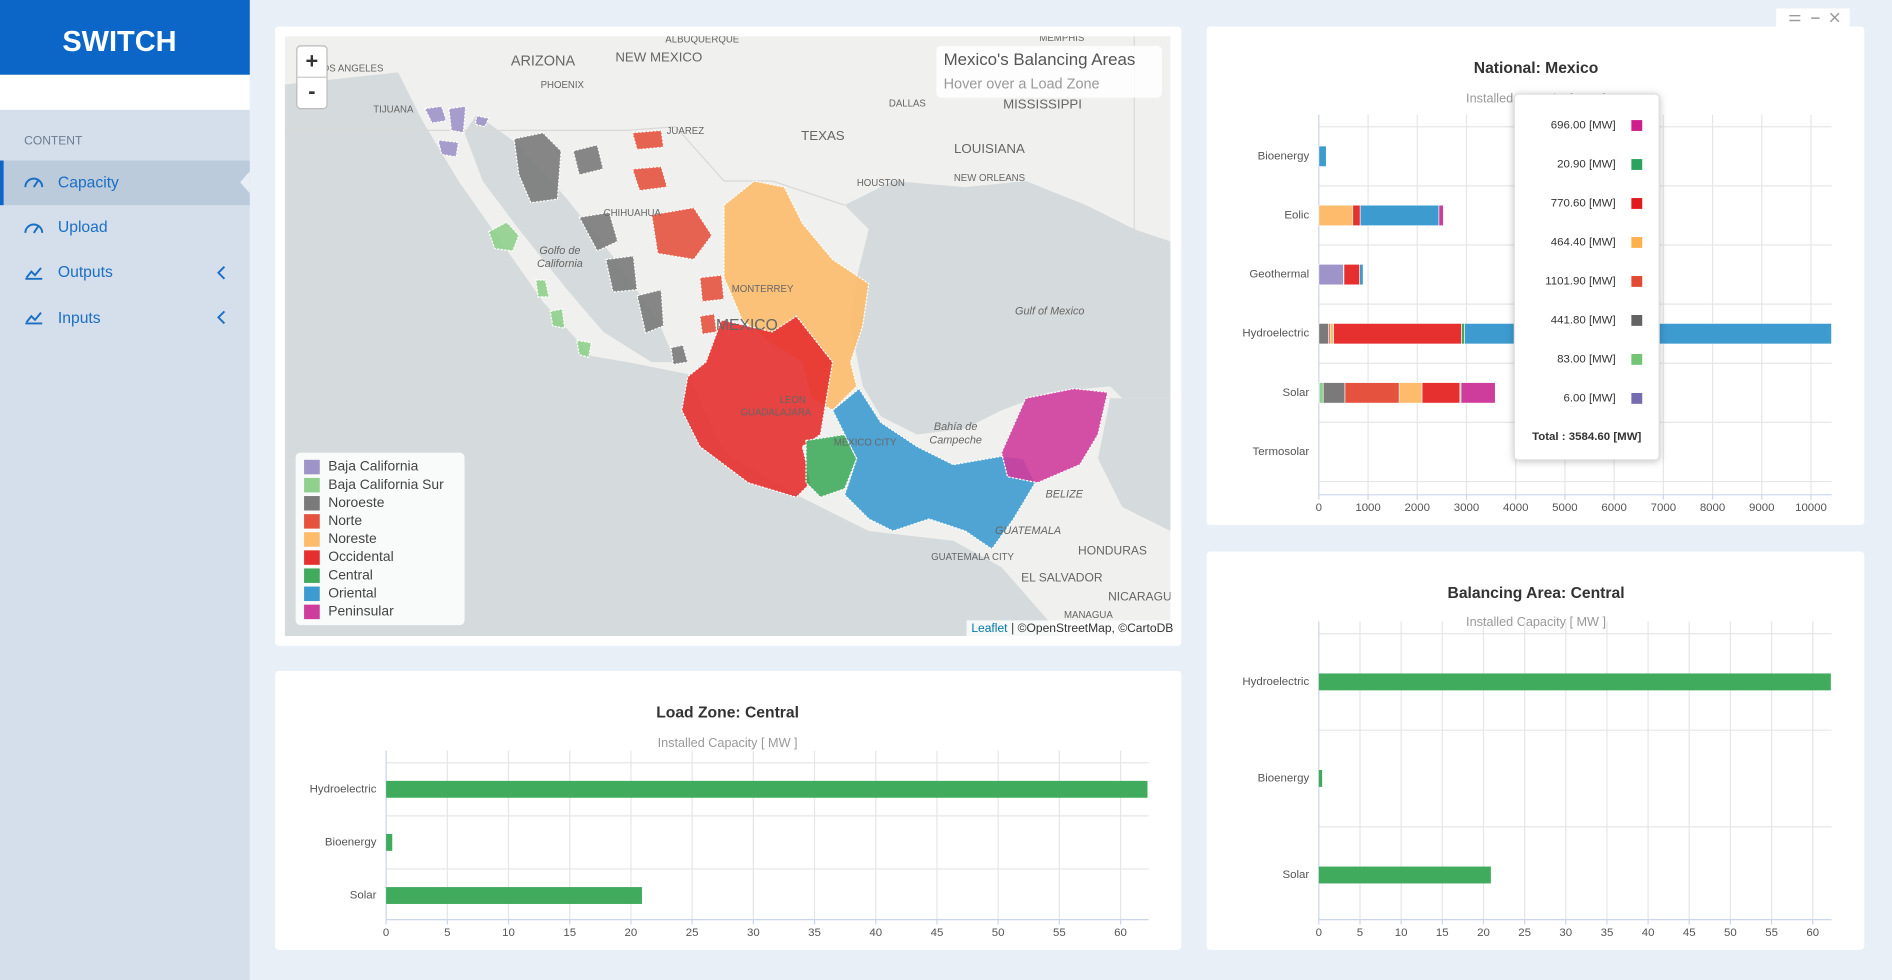 The height and width of the screenshot is (980, 1892). Describe the element at coordinates (311, 91) in the screenshot. I see `zoom-out: -` at that location.